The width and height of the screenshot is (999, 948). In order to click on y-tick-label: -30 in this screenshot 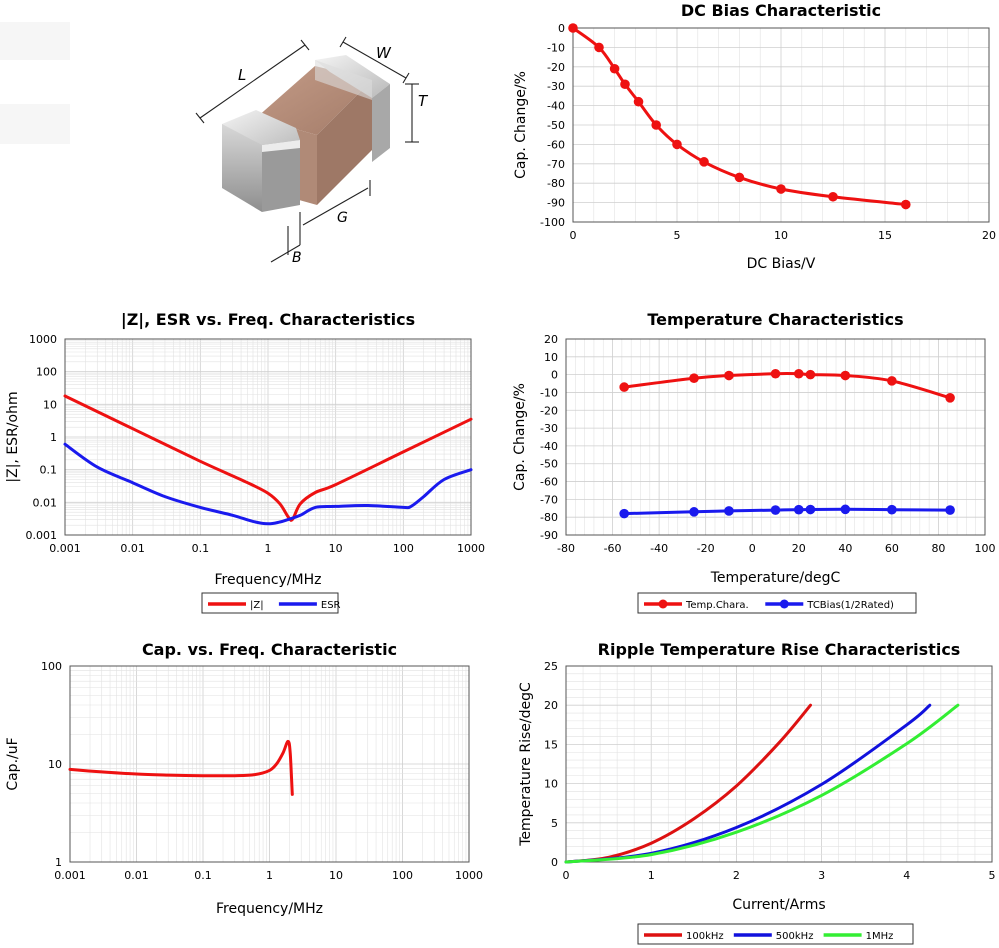, I will do `click(556, 86)`.